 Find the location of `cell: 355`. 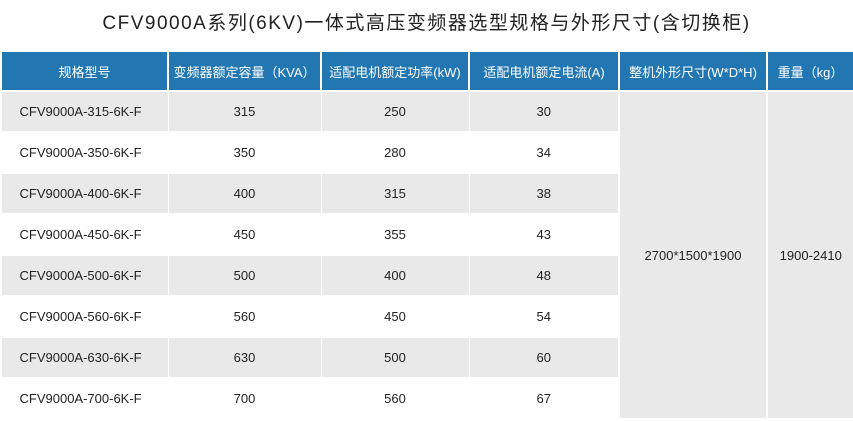

cell: 355 is located at coordinates (395, 234).